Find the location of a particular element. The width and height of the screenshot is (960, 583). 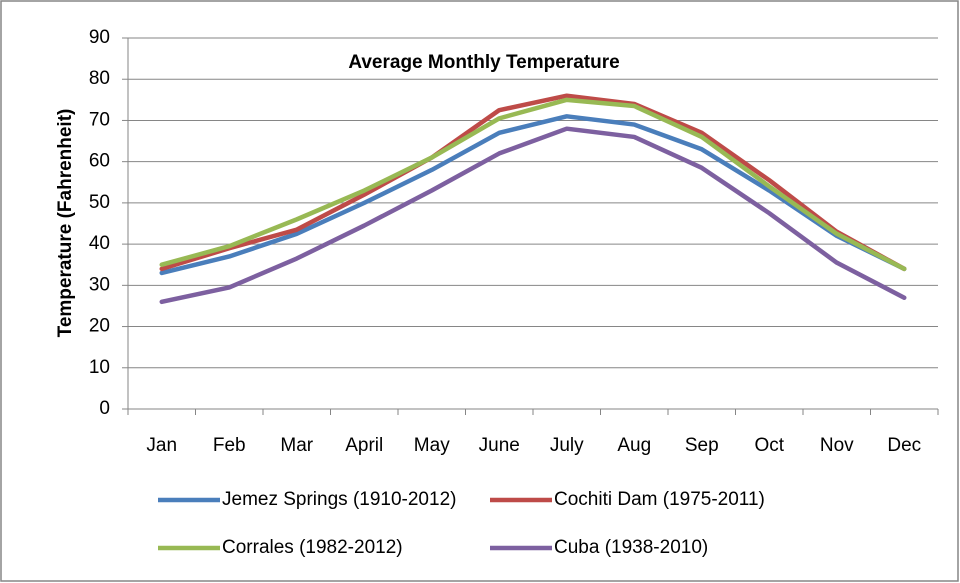

x-tick-label: June is located at coordinates (499, 445).